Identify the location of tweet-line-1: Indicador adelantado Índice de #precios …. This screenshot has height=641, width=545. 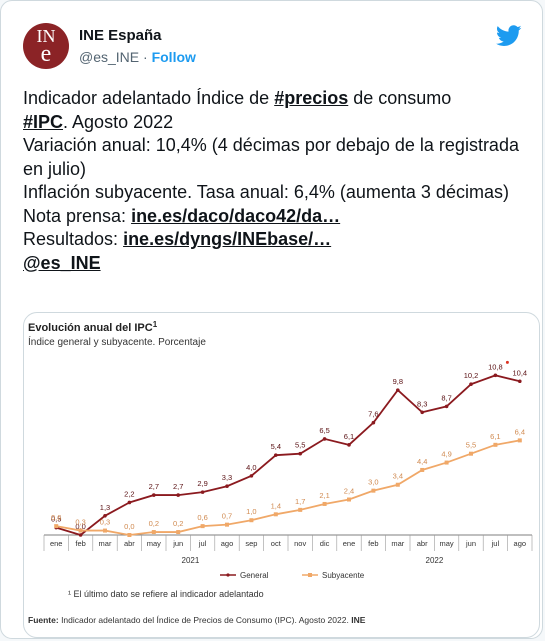
(275, 99).